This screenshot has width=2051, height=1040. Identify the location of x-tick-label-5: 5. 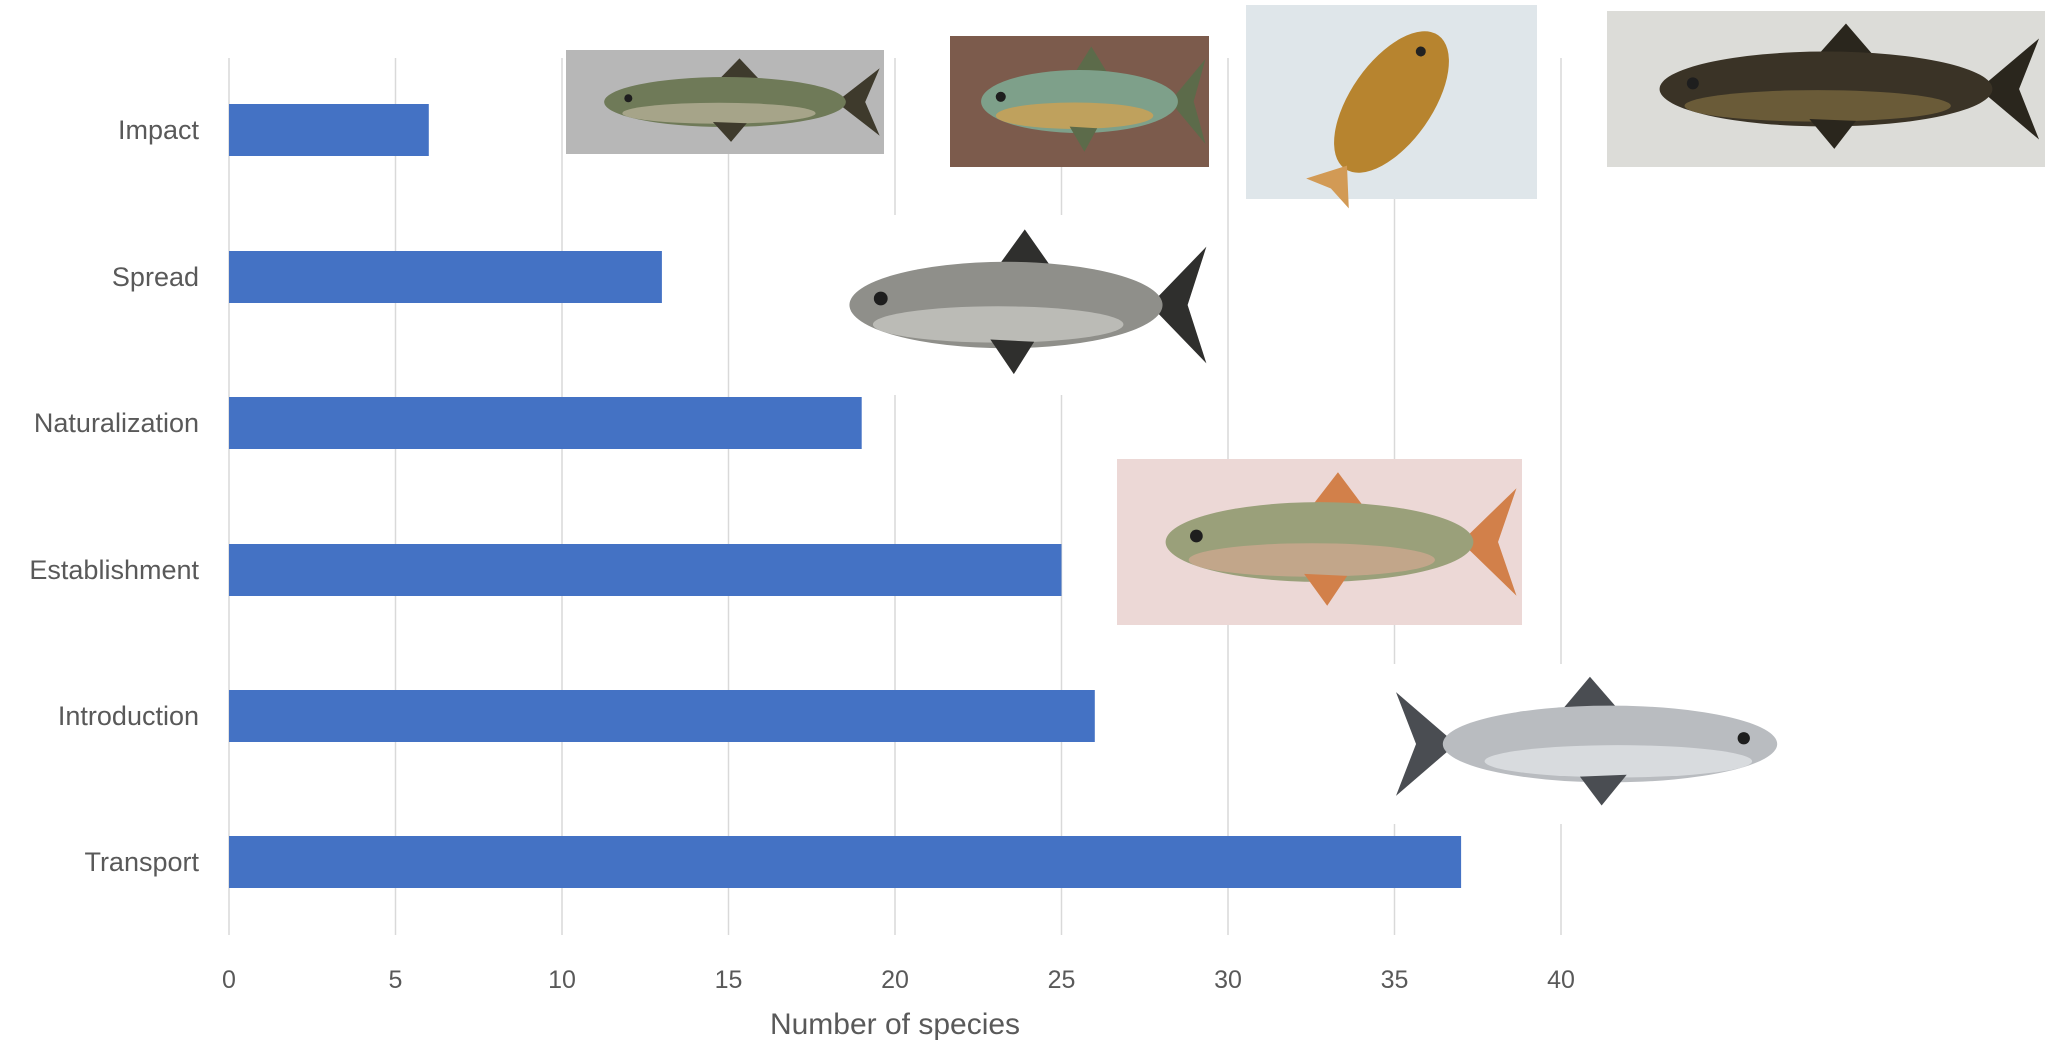
(396, 980).